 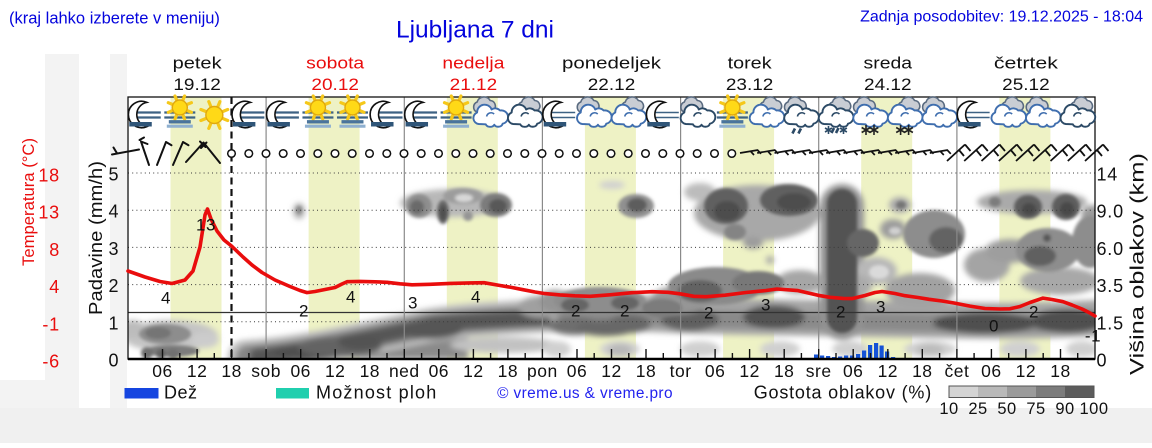 What do you see at coordinates (1026, 84) in the screenshot?
I see `svg-text: 25.12` at bounding box center [1026, 84].